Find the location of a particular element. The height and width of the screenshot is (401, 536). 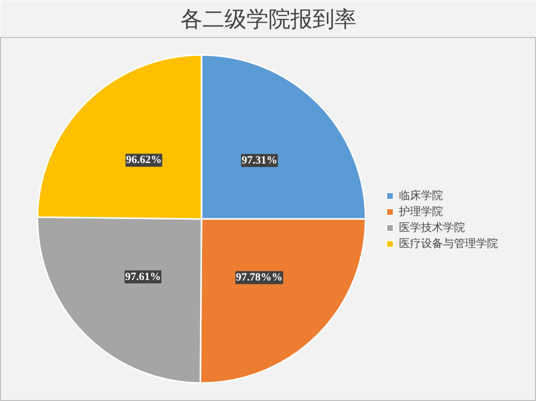

chart-title: 各二级学院报到率 is located at coordinates (268, 20).